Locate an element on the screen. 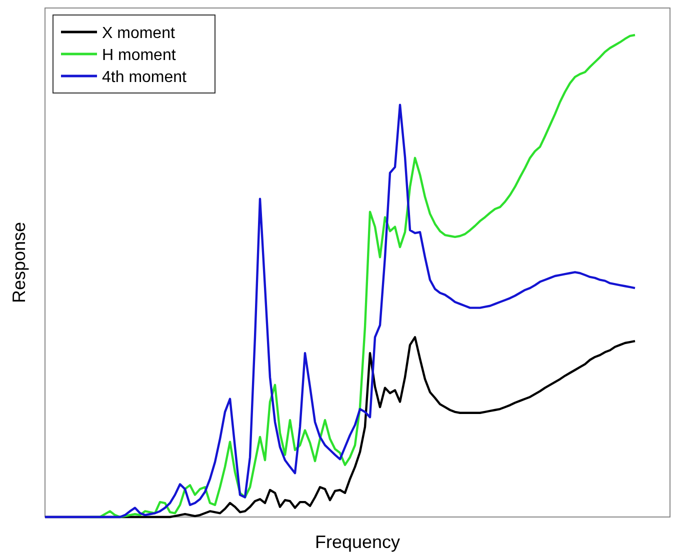  x-axis-title: Frequency is located at coordinates (357, 542).